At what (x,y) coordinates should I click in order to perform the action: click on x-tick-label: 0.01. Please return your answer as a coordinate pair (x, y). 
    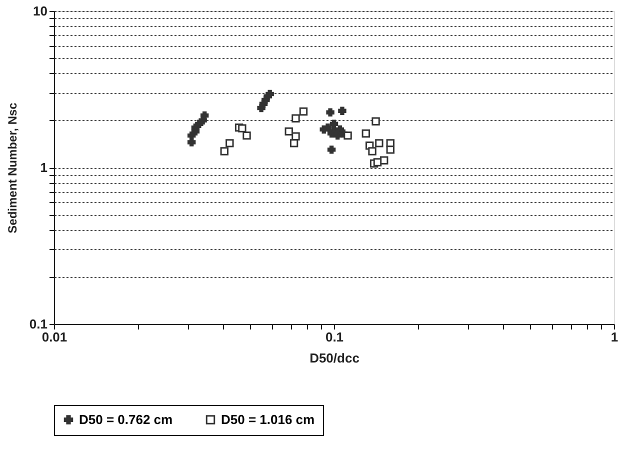
    Looking at the image, I should click on (55, 337).